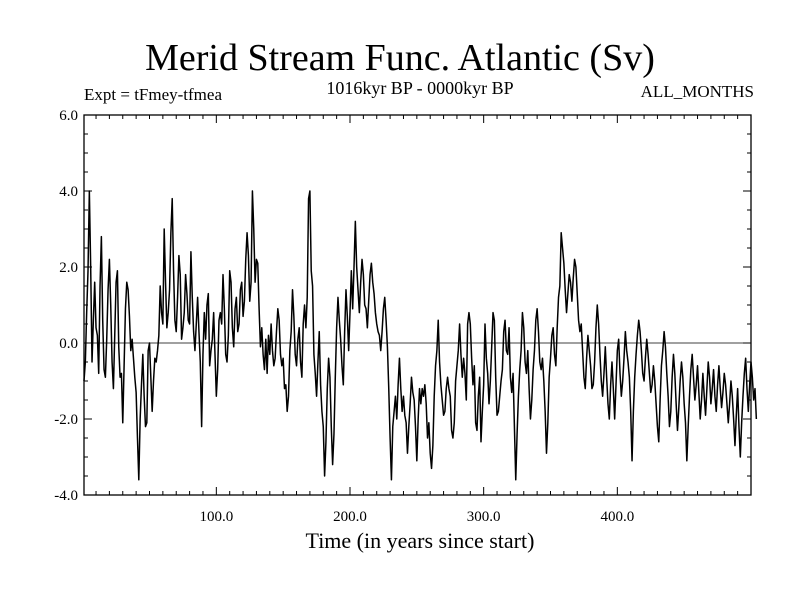 This screenshot has width=800, height=600. What do you see at coordinates (420, 540) in the screenshot?
I see `x-axis-label: Time (in years since start)` at bounding box center [420, 540].